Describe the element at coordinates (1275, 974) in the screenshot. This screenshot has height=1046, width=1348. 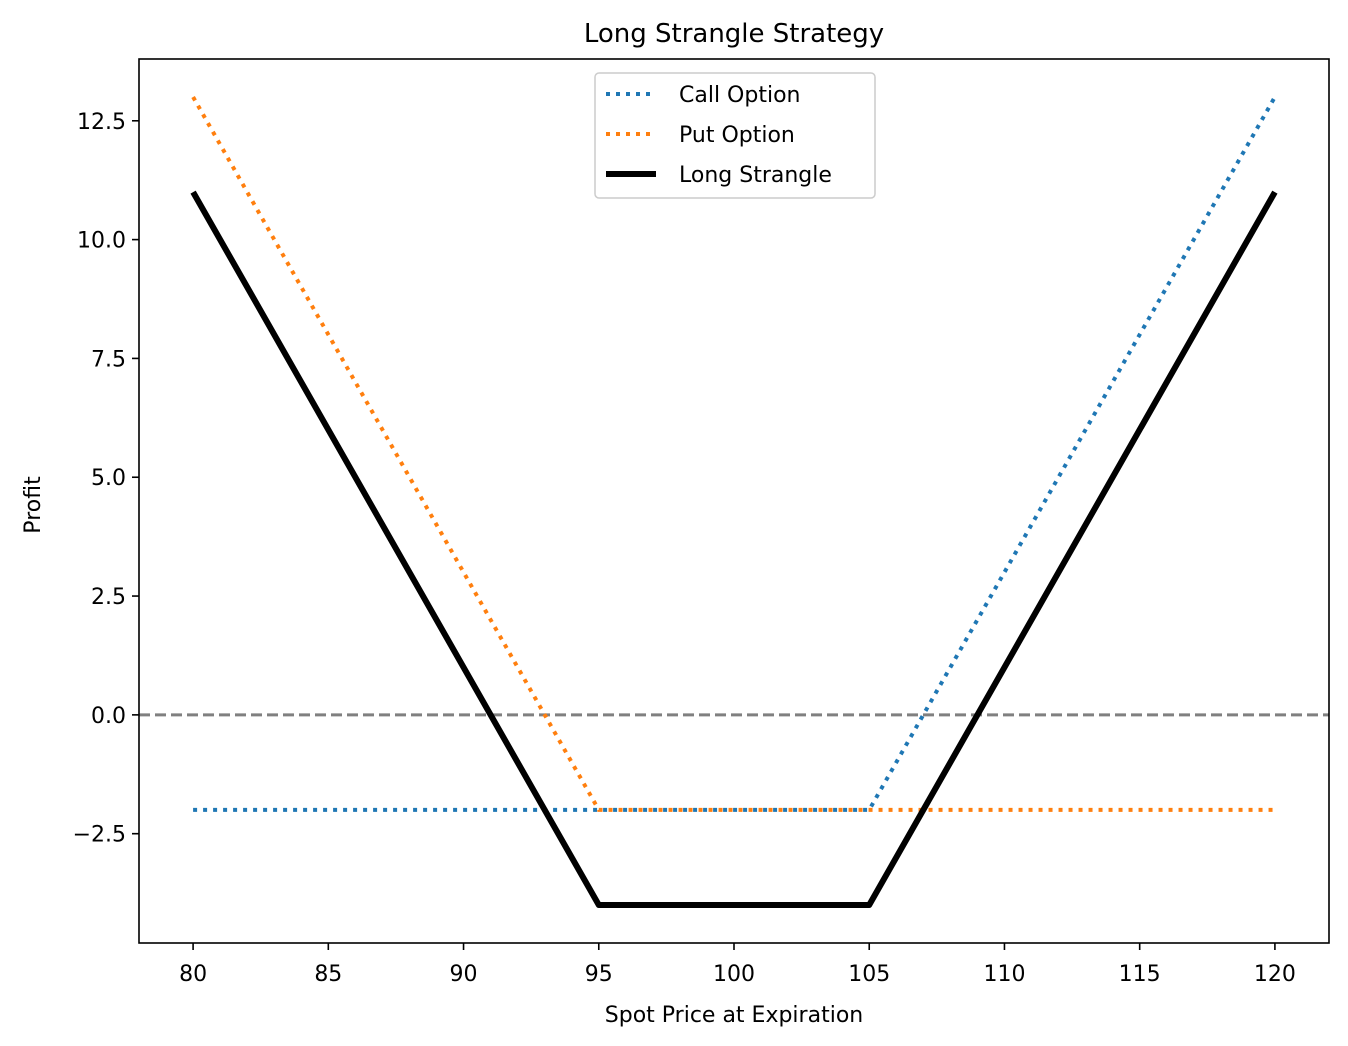
I see `x-tick-label: 120` at that location.